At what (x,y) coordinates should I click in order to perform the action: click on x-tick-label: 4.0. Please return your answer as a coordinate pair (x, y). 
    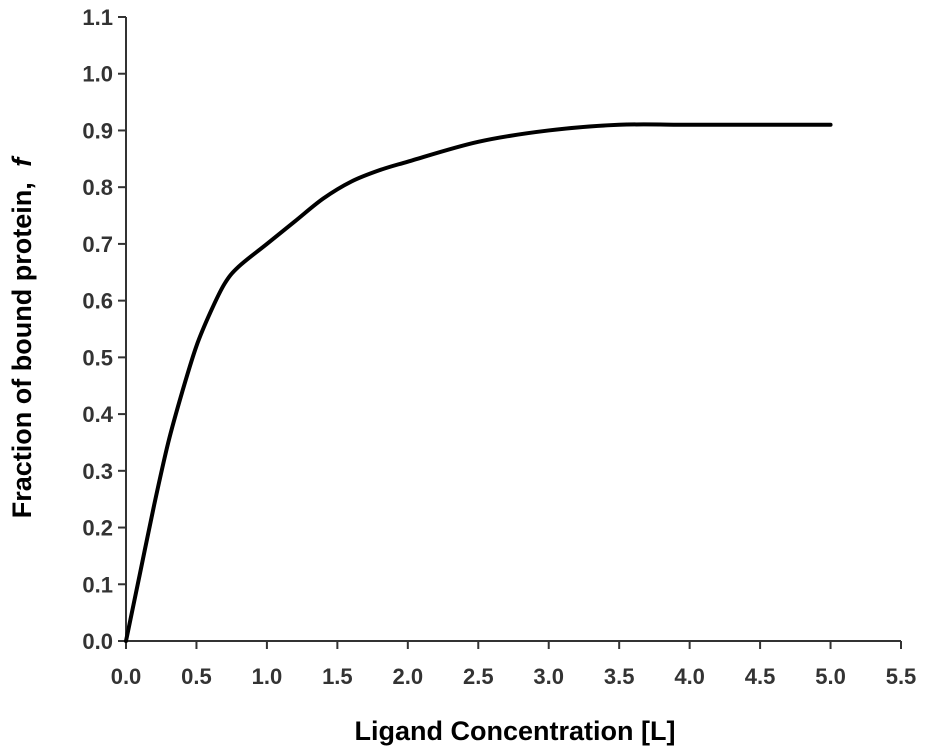
    Looking at the image, I should click on (689, 676).